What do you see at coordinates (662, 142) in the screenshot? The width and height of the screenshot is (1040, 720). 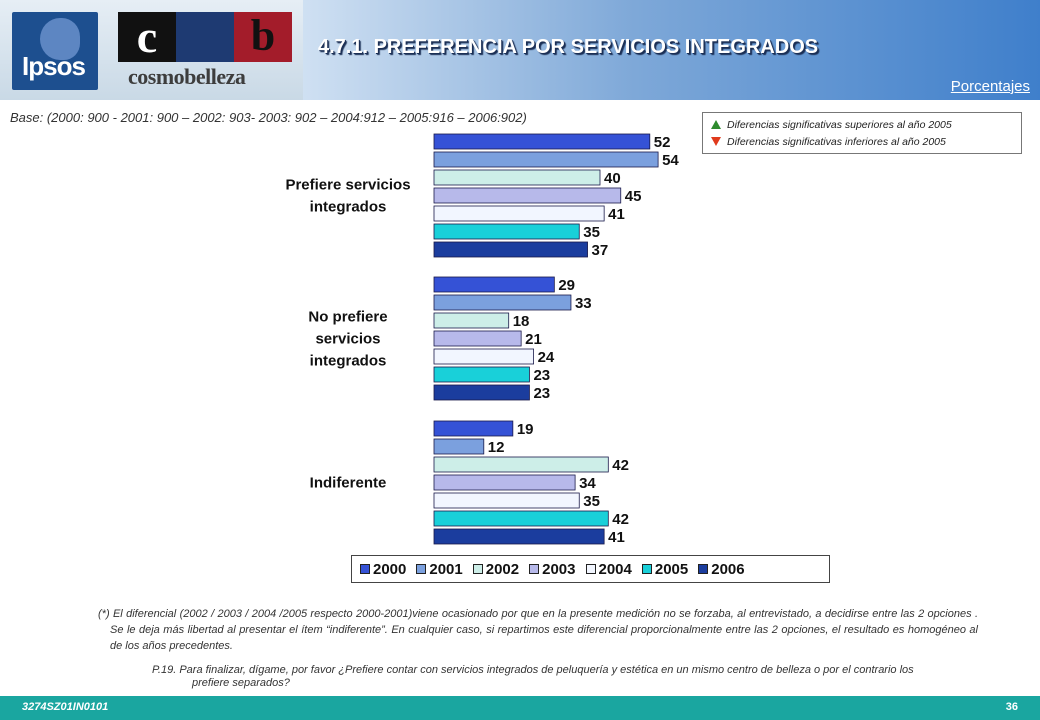 I see `data-label-2000-group-1: 52` at bounding box center [662, 142].